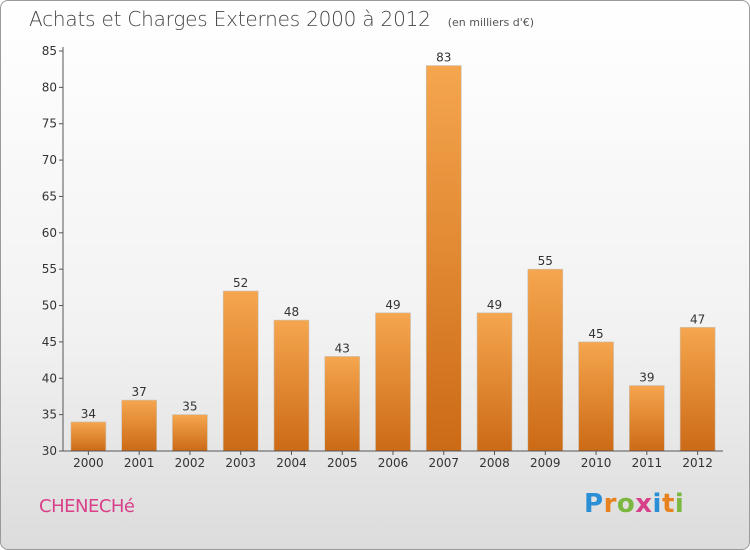 The width and height of the screenshot is (750, 550). I want to click on logo-letter: P, so click(594, 504).